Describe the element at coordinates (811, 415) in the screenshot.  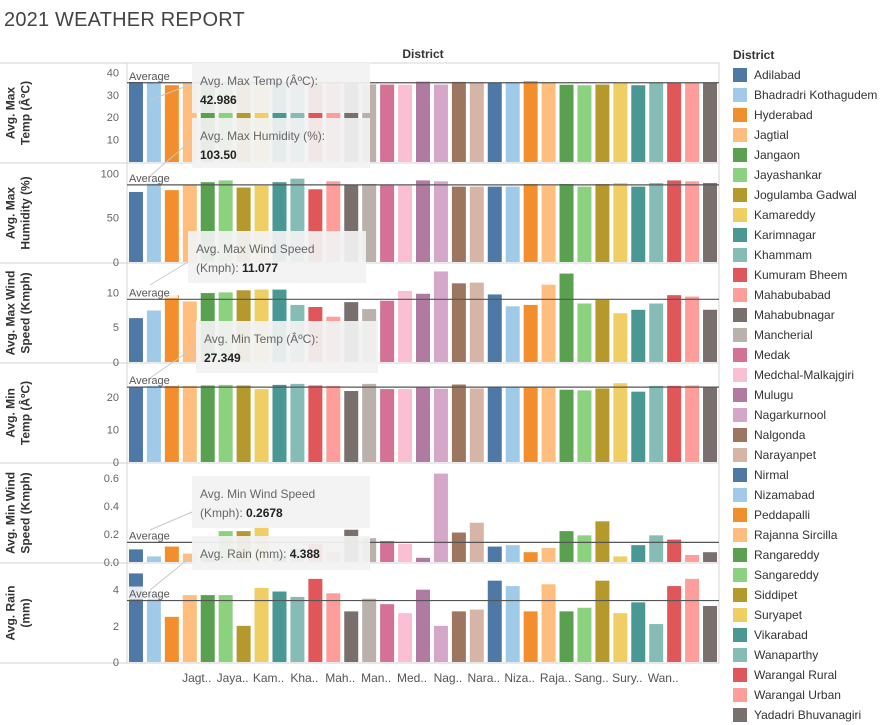
I see `legend-item: Nagarkurnool` at that location.